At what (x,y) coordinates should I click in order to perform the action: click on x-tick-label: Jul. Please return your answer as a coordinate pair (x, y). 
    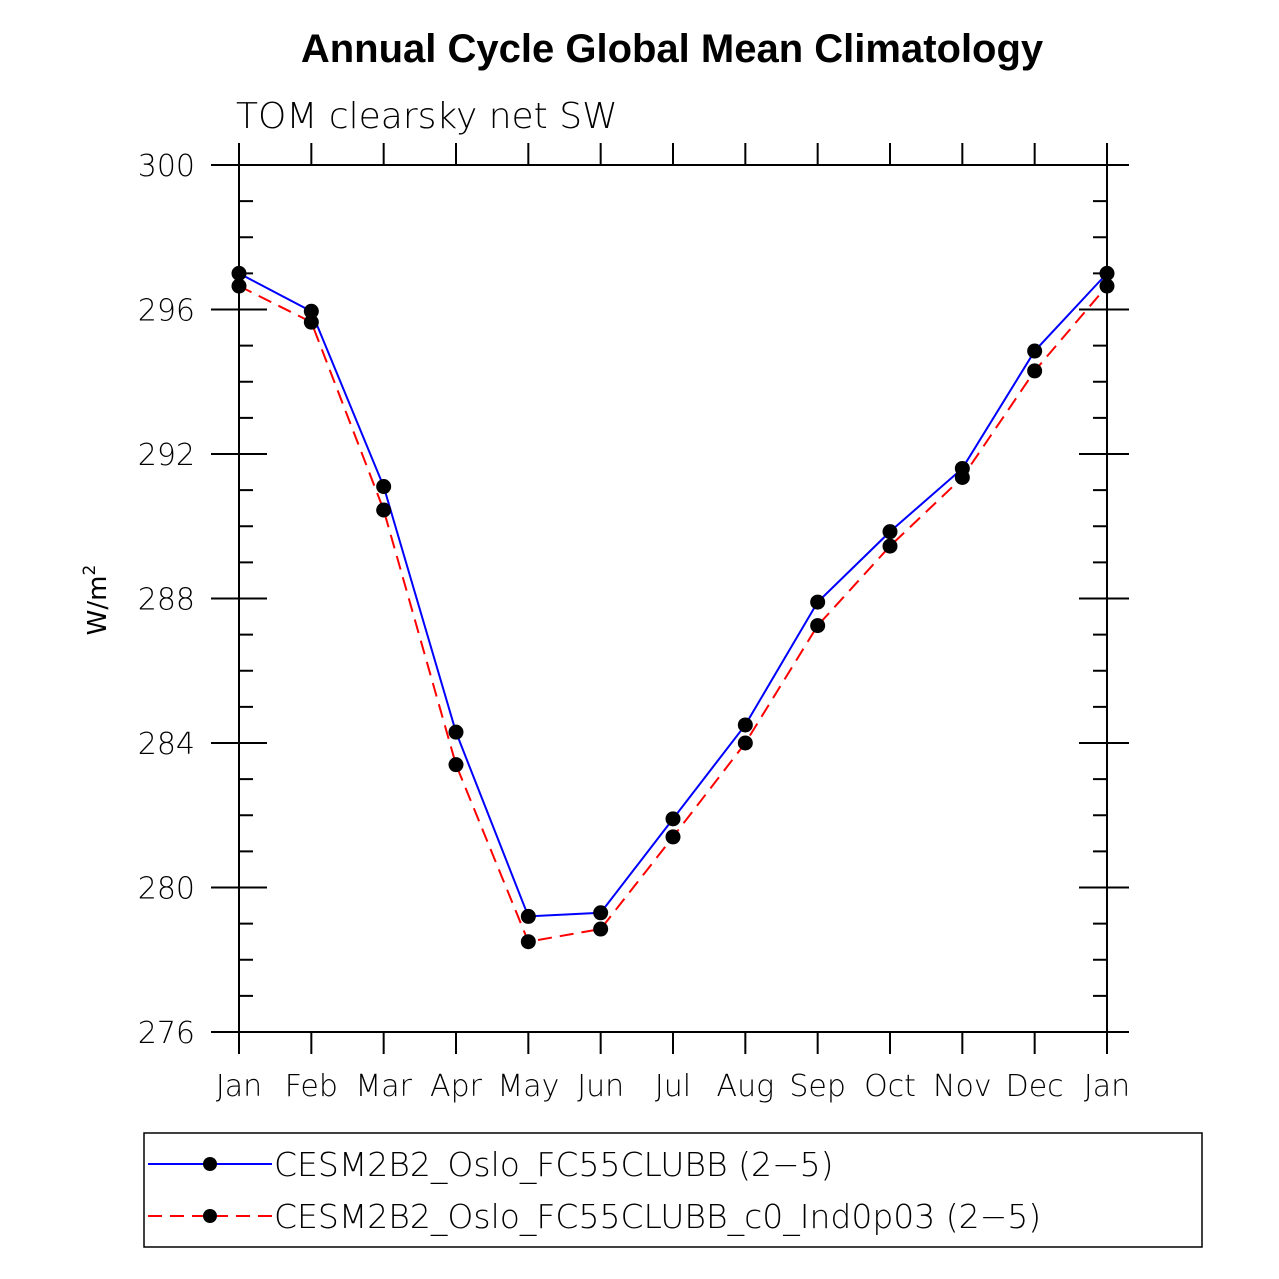
    Looking at the image, I should click on (673, 1086).